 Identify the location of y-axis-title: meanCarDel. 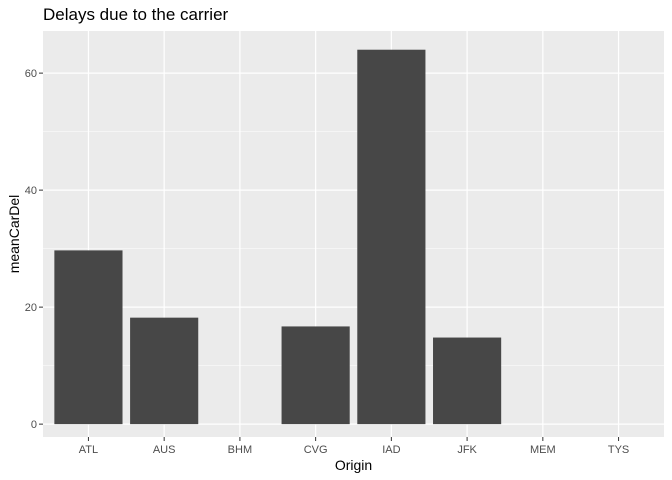
(14, 234).